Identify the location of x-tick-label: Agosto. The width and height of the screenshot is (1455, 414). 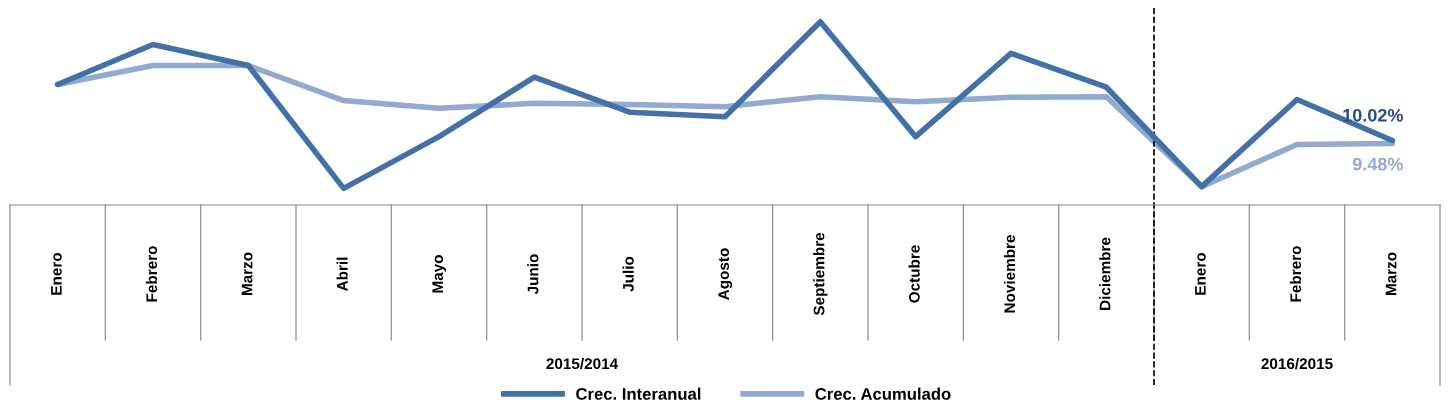
(725, 274).